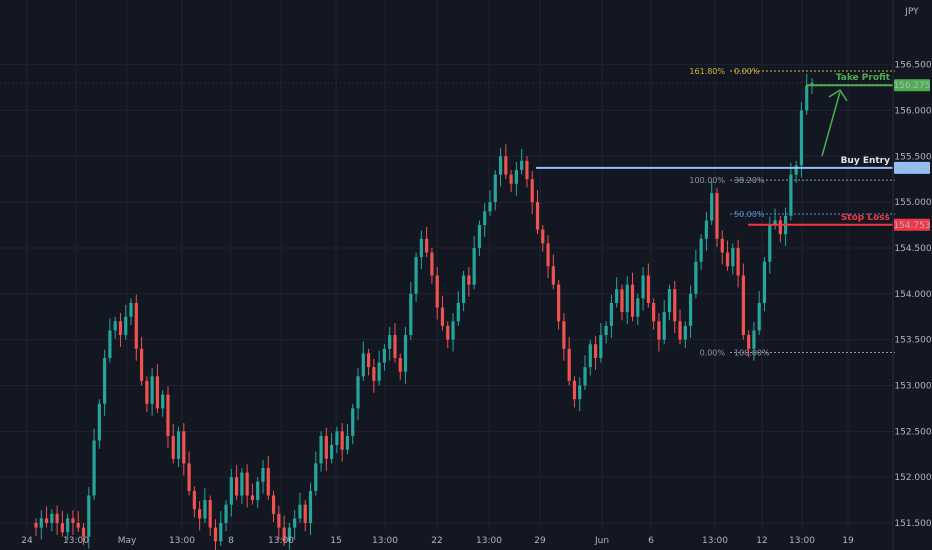  Describe the element at coordinates (912, 66) in the screenshot. I see `y-tick-label: 156.500` at that location.